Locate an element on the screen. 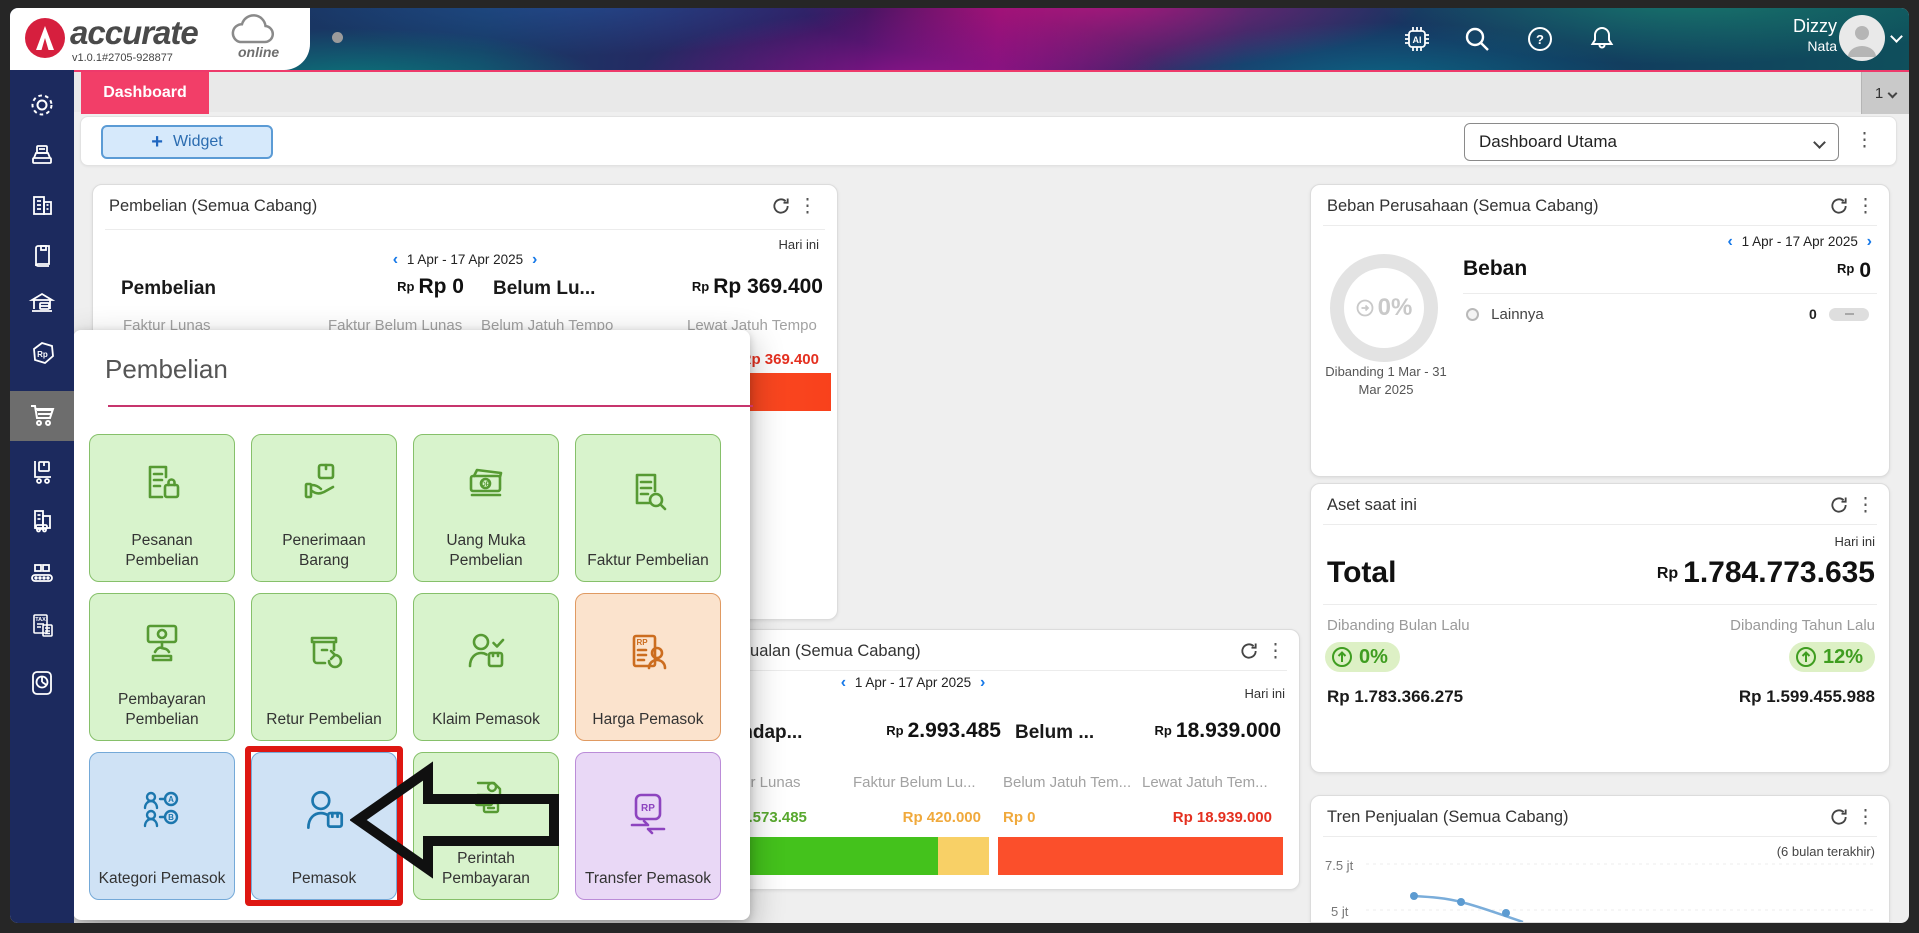 This screenshot has width=1919, height=933. avatar is located at coordinates (1862, 38).